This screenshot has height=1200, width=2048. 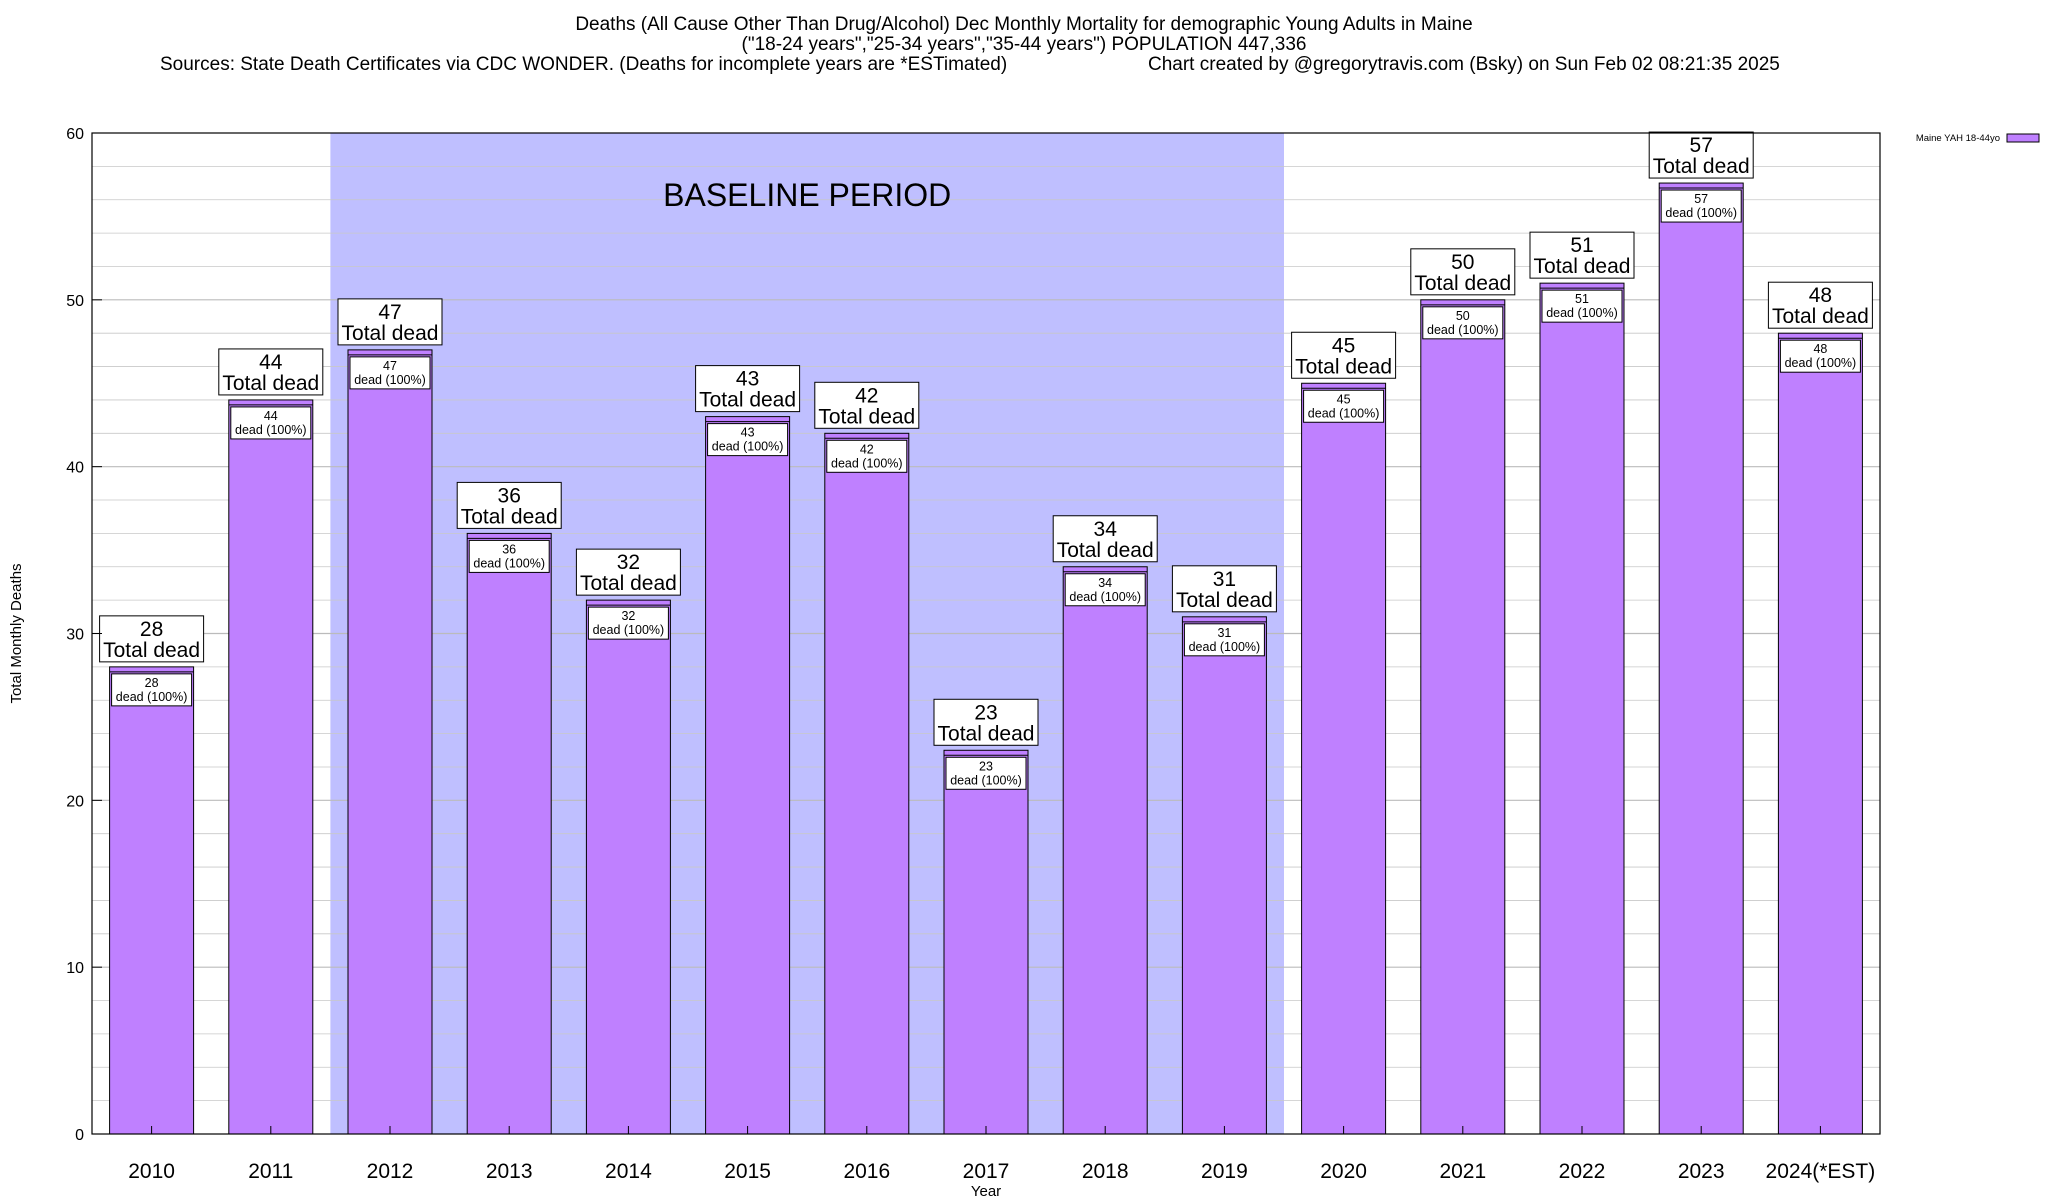 What do you see at coordinates (152, 900) in the screenshot?
I see `bar-2010` at bounding box center [152, 900].